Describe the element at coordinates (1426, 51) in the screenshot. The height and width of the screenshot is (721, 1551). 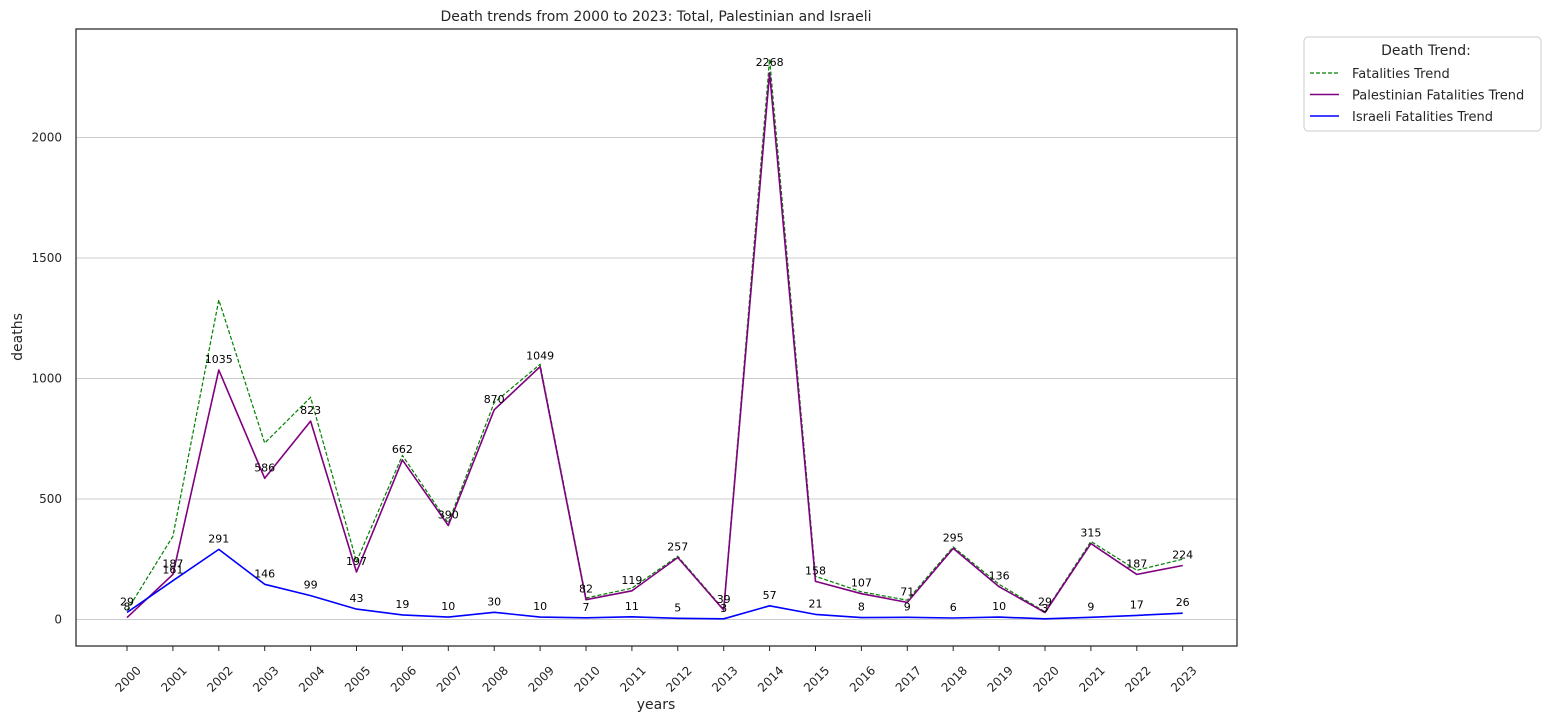
I see `legend-title: Death Trend:` at that location.